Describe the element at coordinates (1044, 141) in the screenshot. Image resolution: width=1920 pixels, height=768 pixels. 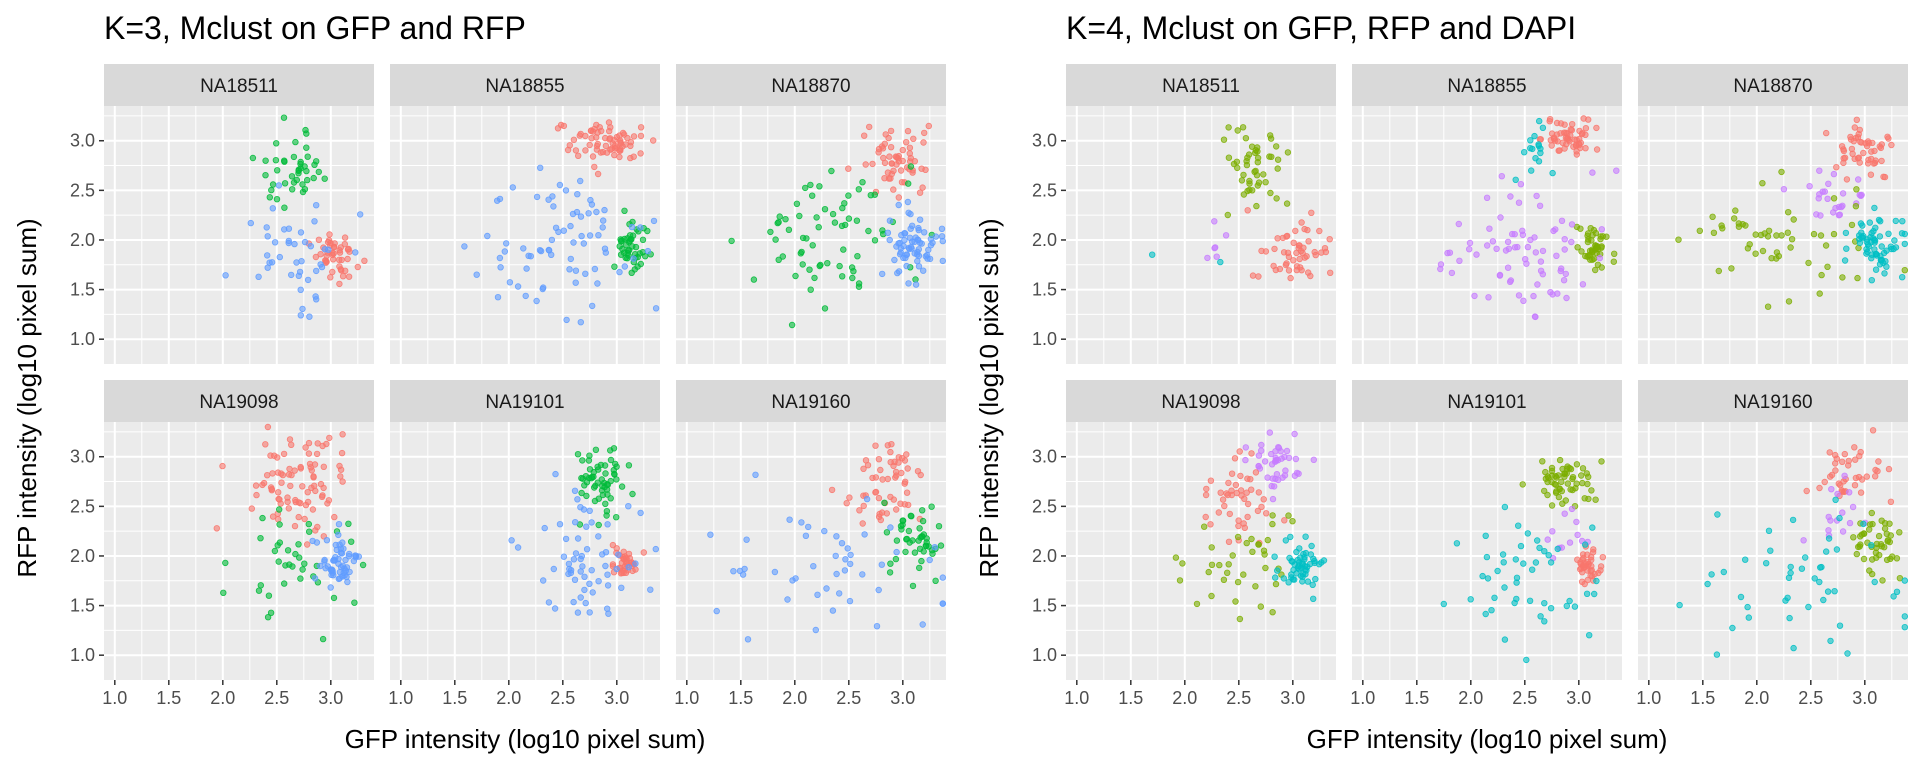
I see `y-tick-label: 3.0` at that location.